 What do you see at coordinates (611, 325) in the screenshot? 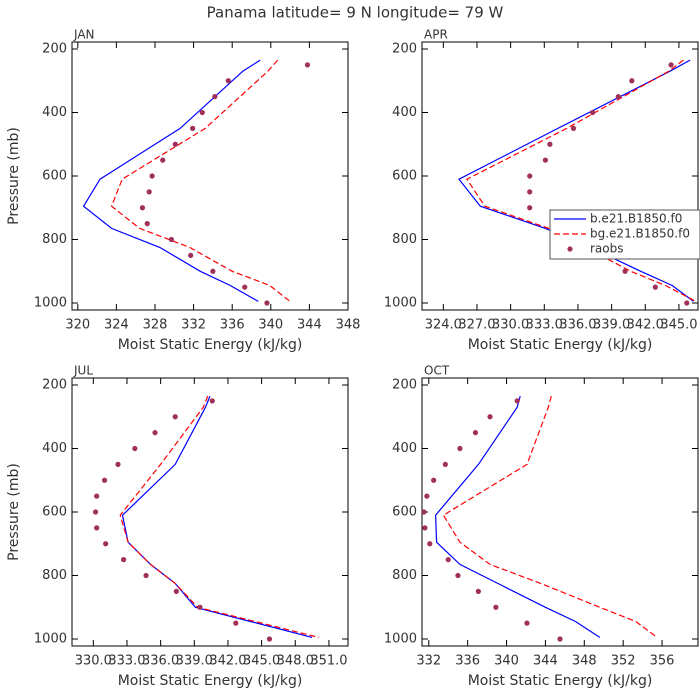
I see `x-tick-label: 339.0` at bounding box center [611, 325].